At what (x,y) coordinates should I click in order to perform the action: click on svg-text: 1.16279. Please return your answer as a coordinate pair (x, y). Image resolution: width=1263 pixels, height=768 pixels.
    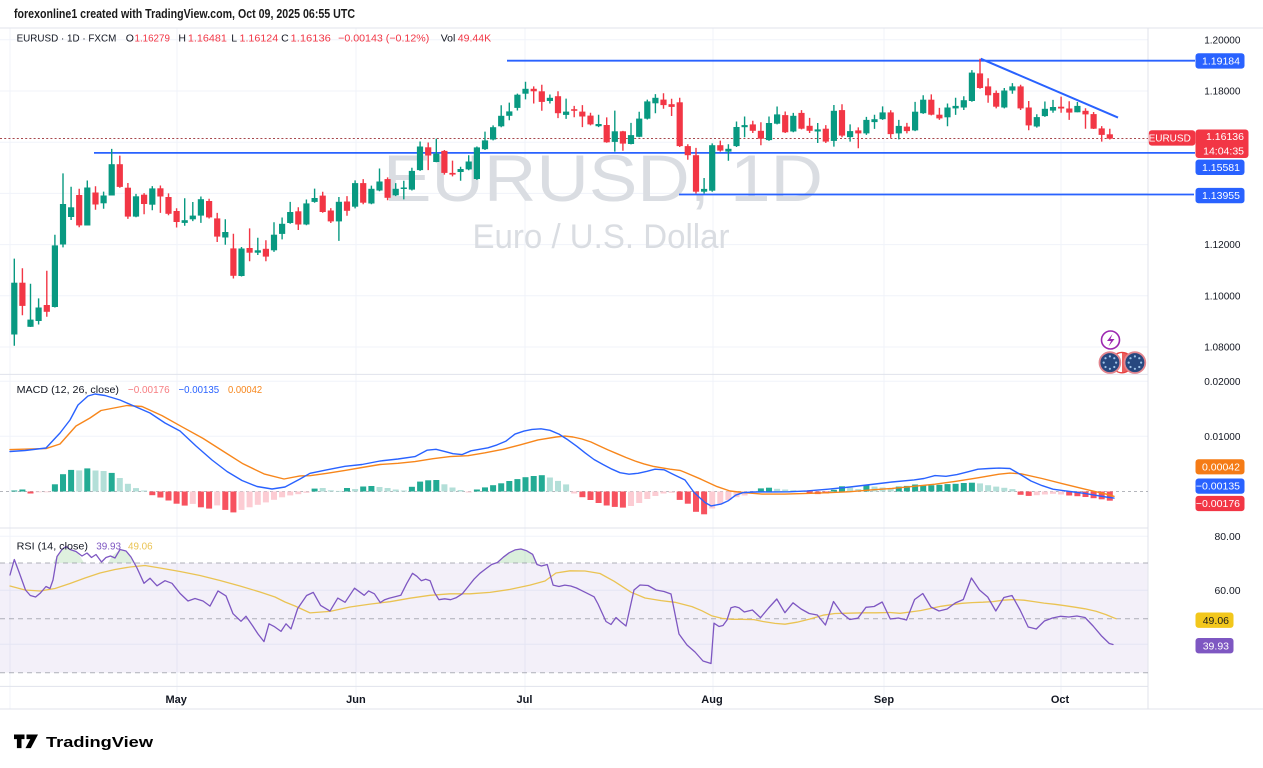
    Looking at the image, I should click on (153, 38).